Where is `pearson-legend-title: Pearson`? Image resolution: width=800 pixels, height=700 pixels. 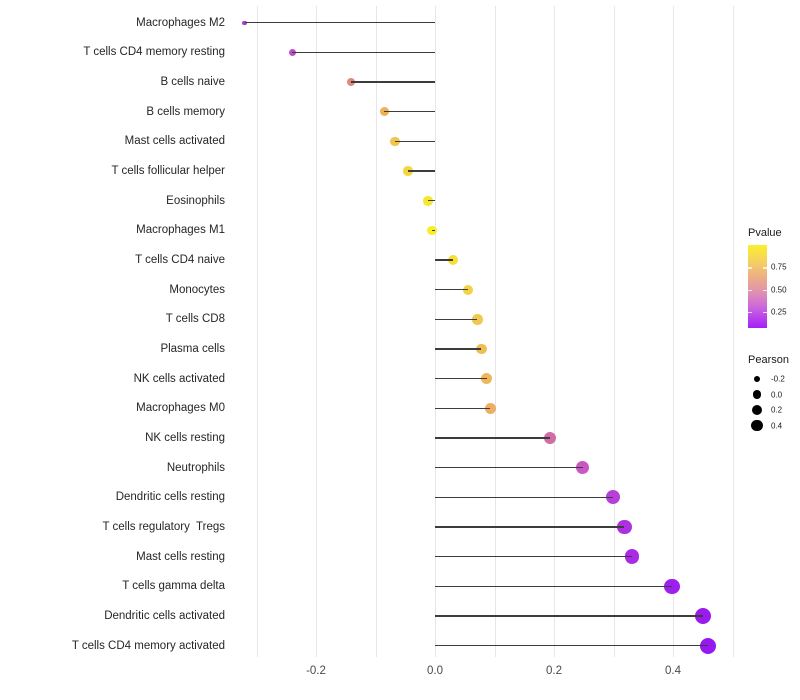
pearson-legend-title: Pearson is located at coordinates (768, 360).